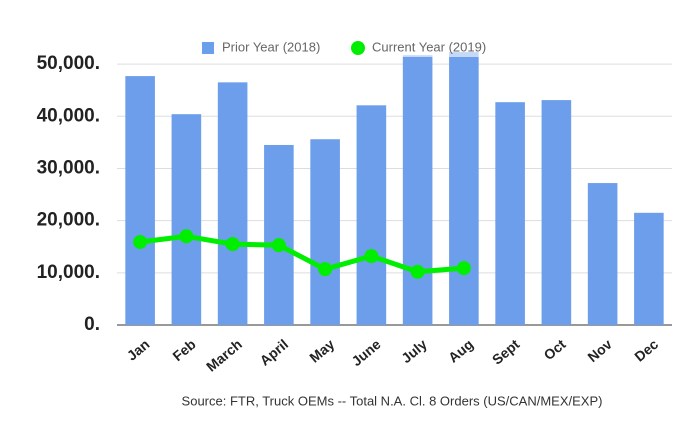 This screenshot has height=433, width=700. What do you see at coordinates (183, 350) in the screenshot?
I see `x-tick-label: Feb` at bounding box center [183, 350].